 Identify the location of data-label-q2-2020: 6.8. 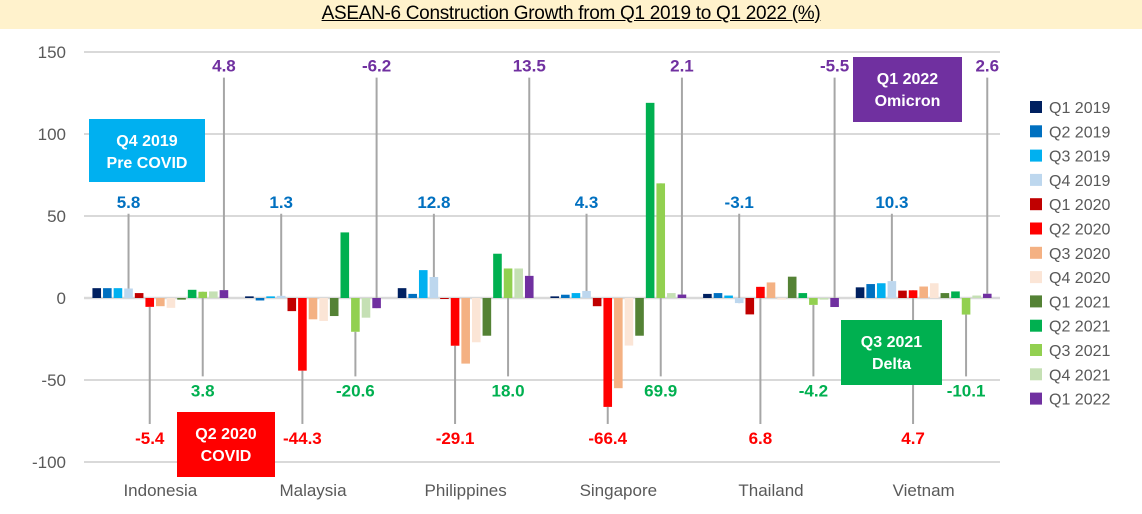
(761, 438).